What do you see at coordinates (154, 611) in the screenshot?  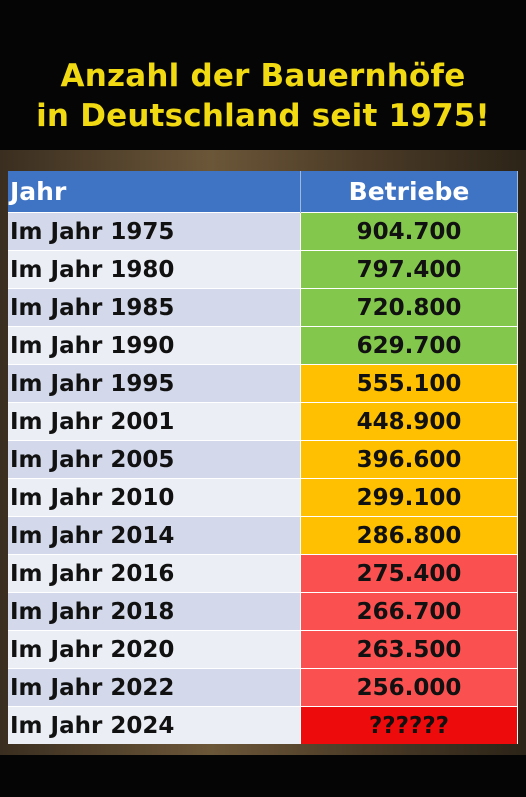 I see `year-cell: Im Jahr 2018` at bounding box center [154, 611].